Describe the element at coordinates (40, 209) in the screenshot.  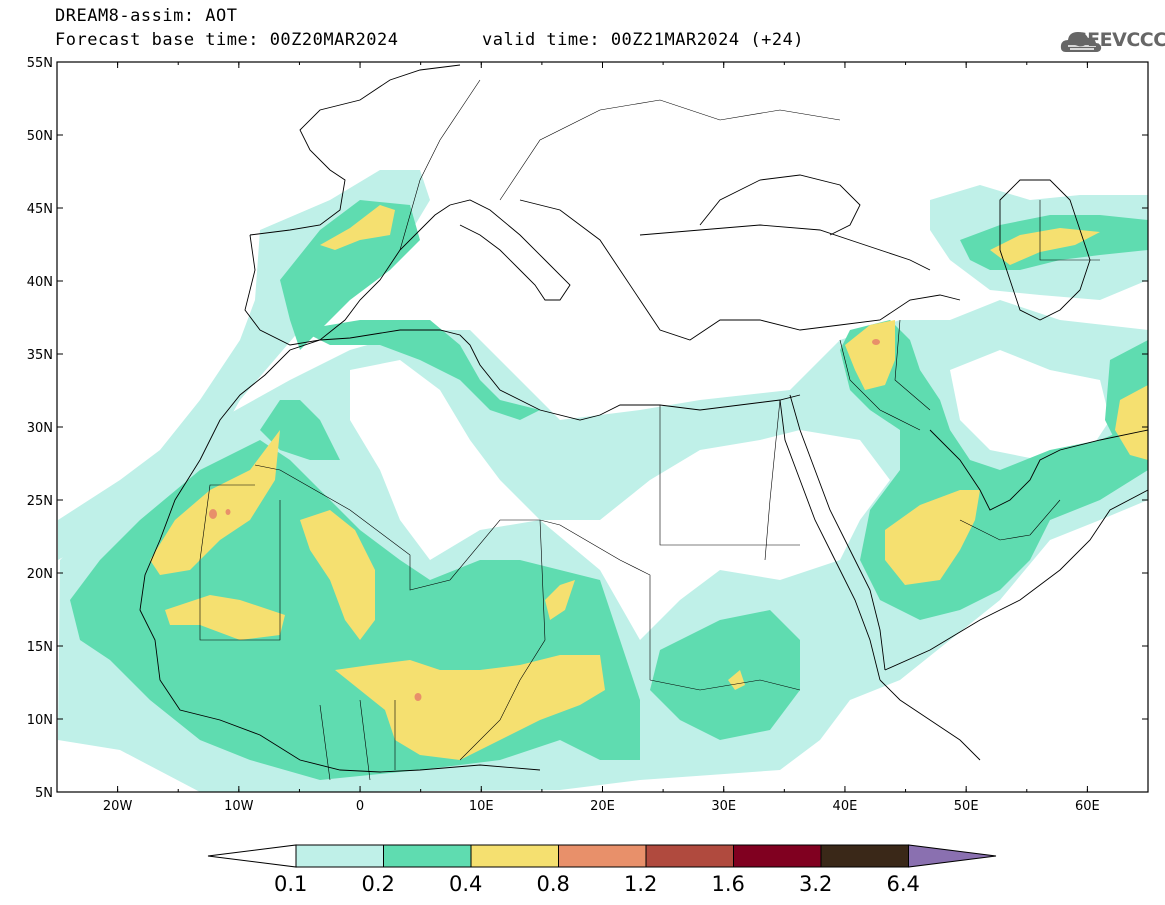
I see `lat-label: 45N` at that location.